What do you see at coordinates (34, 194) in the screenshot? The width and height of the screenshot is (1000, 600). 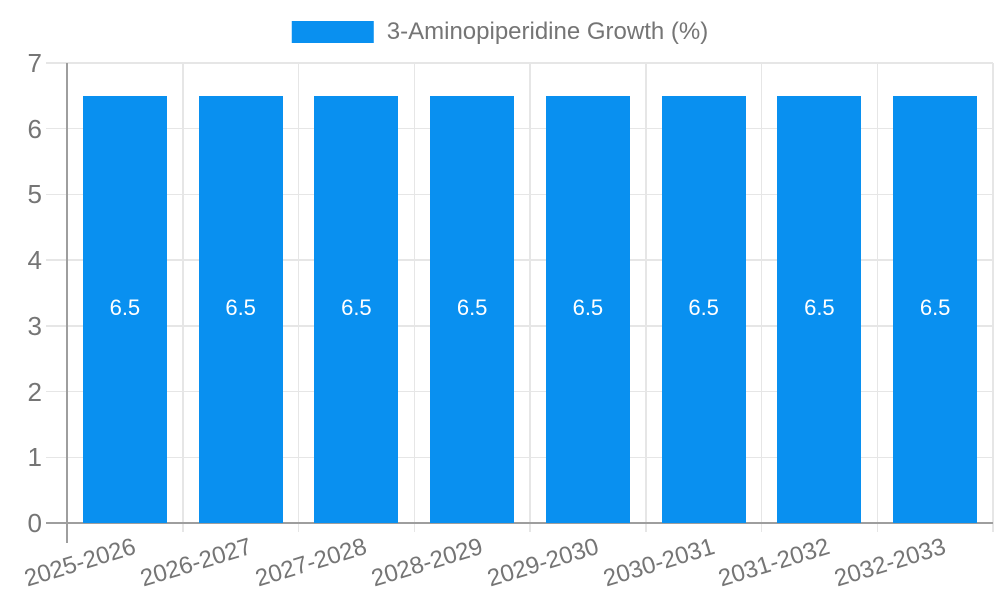 I see `y-axis-tick-label: 5` at bounding box center [34, 194].